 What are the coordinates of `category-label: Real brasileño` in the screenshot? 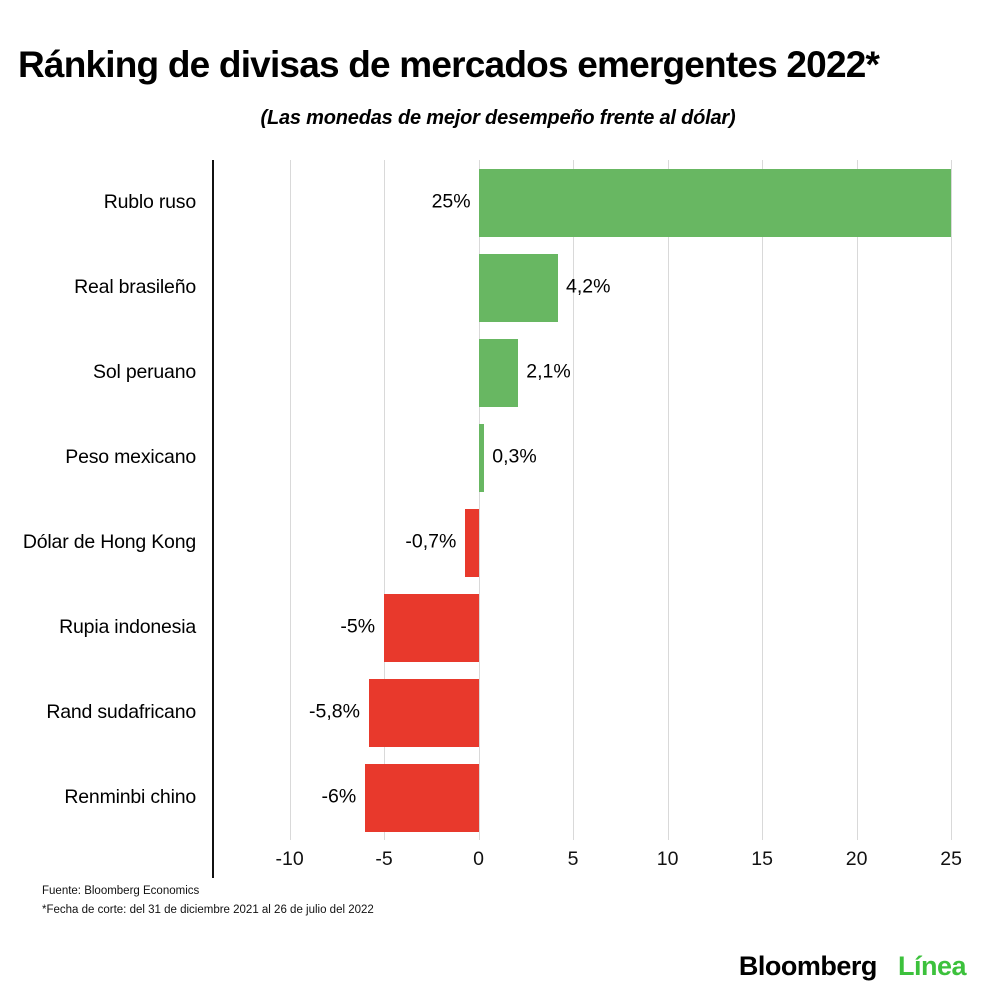 It's located at (135, 286).